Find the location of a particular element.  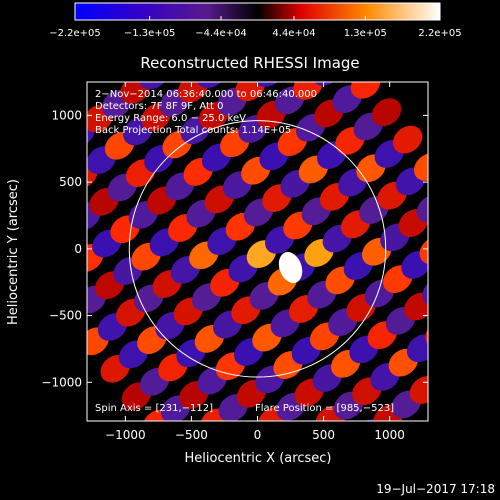

y-tick-label: 0 is located at coordinates (78, 249).